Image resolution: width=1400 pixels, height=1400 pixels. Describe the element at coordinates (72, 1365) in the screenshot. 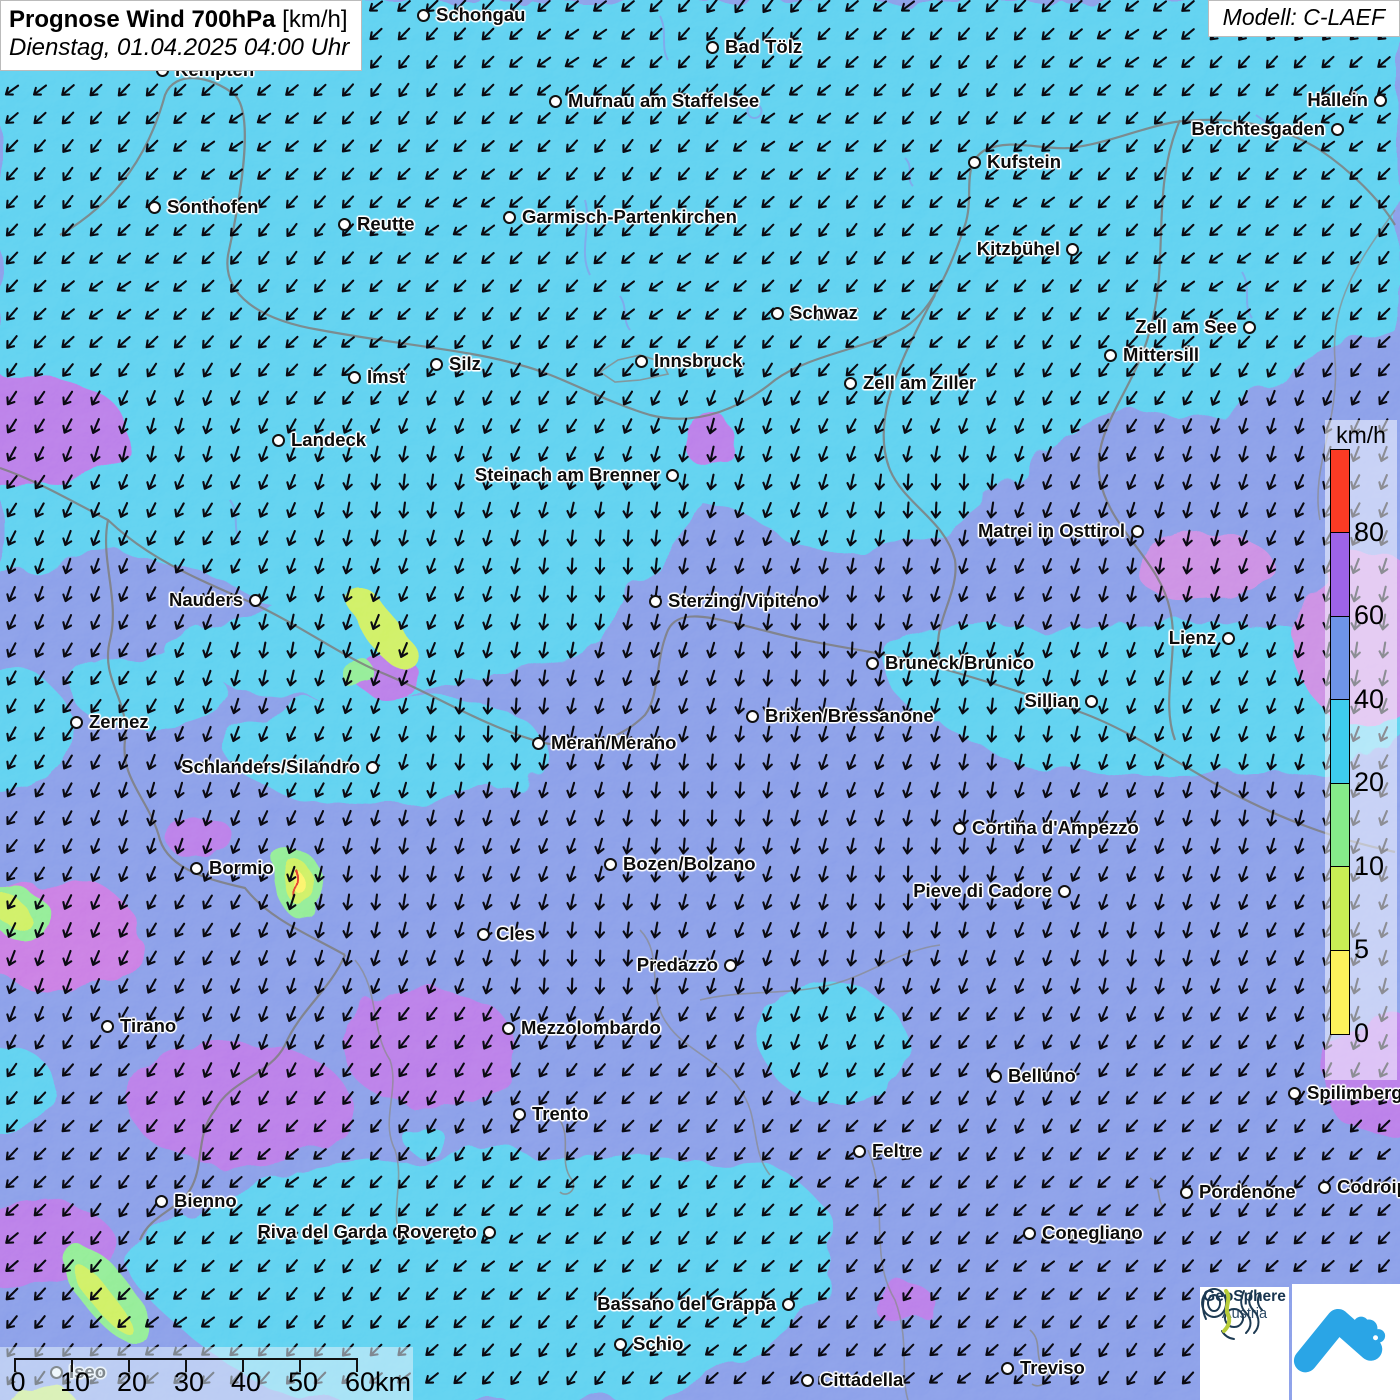

I see `scale-tick` at that location.